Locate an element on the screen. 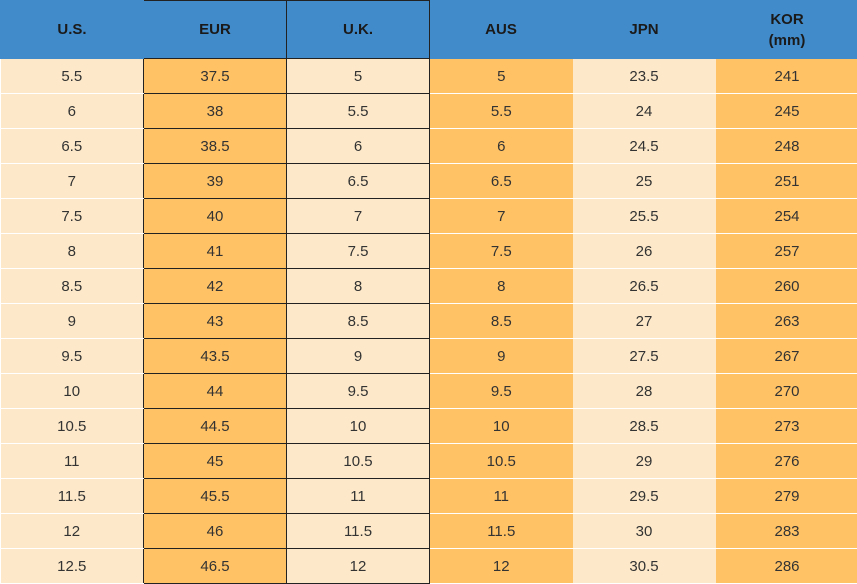 The image size is (857, 584). table-row: 8.5 42 8 8 26.5 260 is located at coordinates (428, 286).